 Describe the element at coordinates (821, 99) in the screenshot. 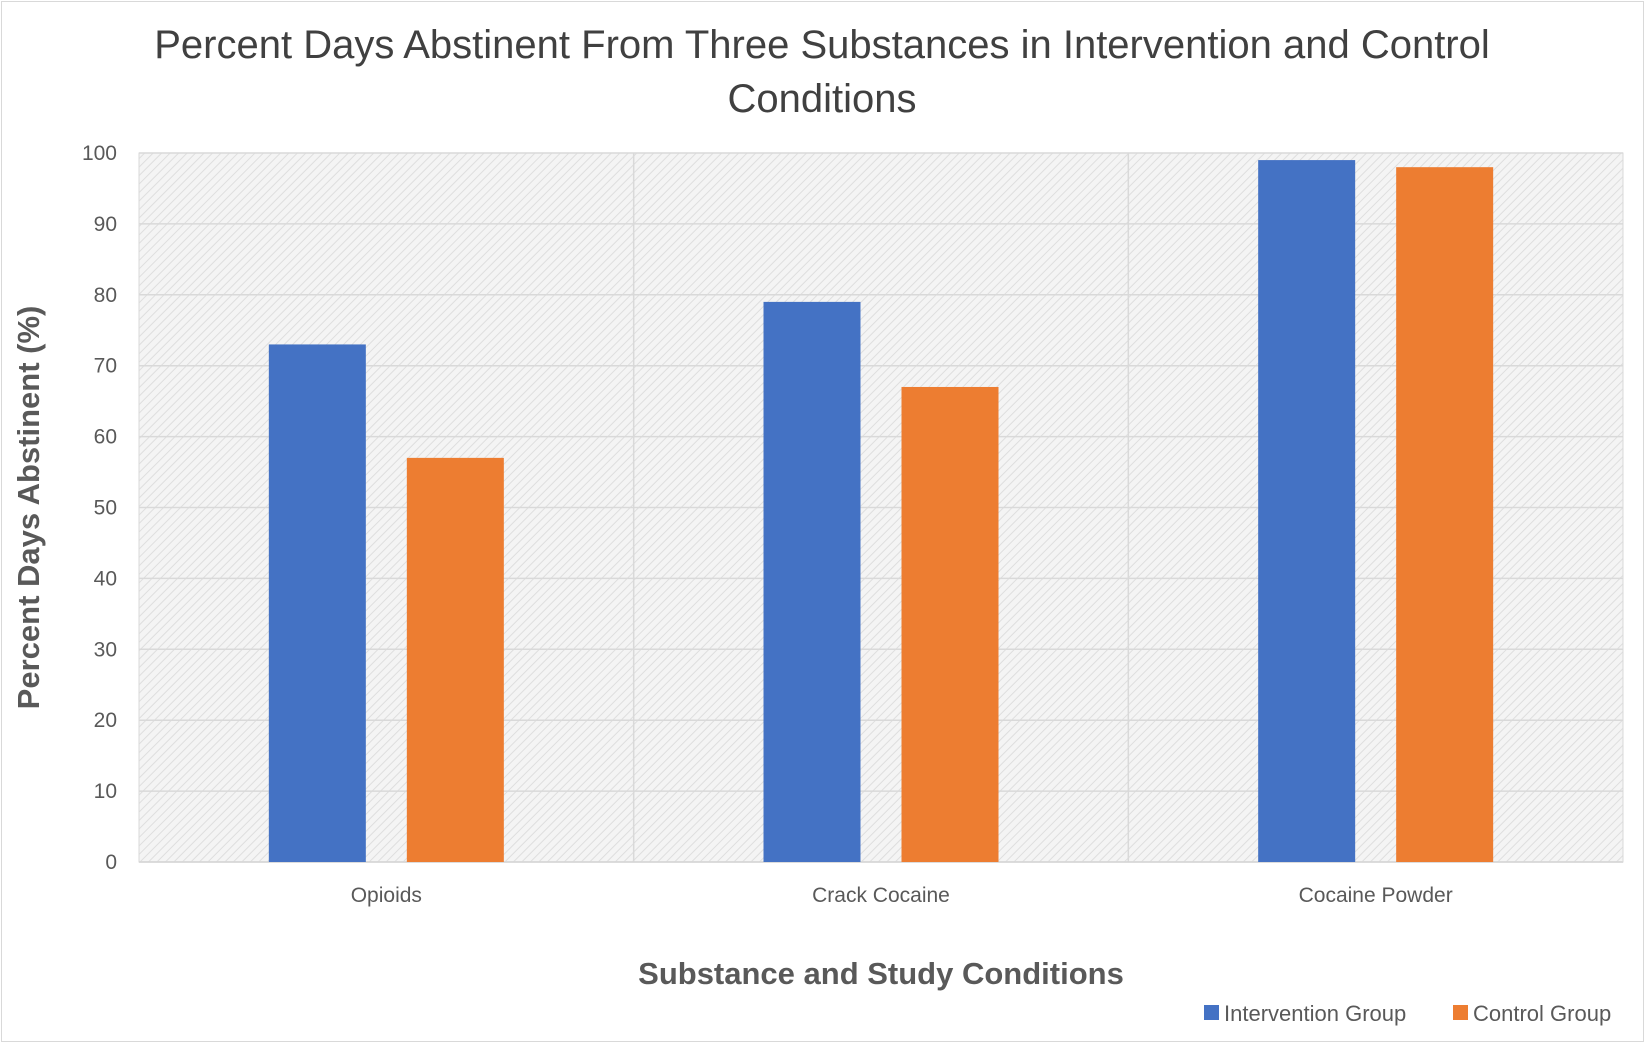

I see `chart-title-line-2: Conditions` at that location.